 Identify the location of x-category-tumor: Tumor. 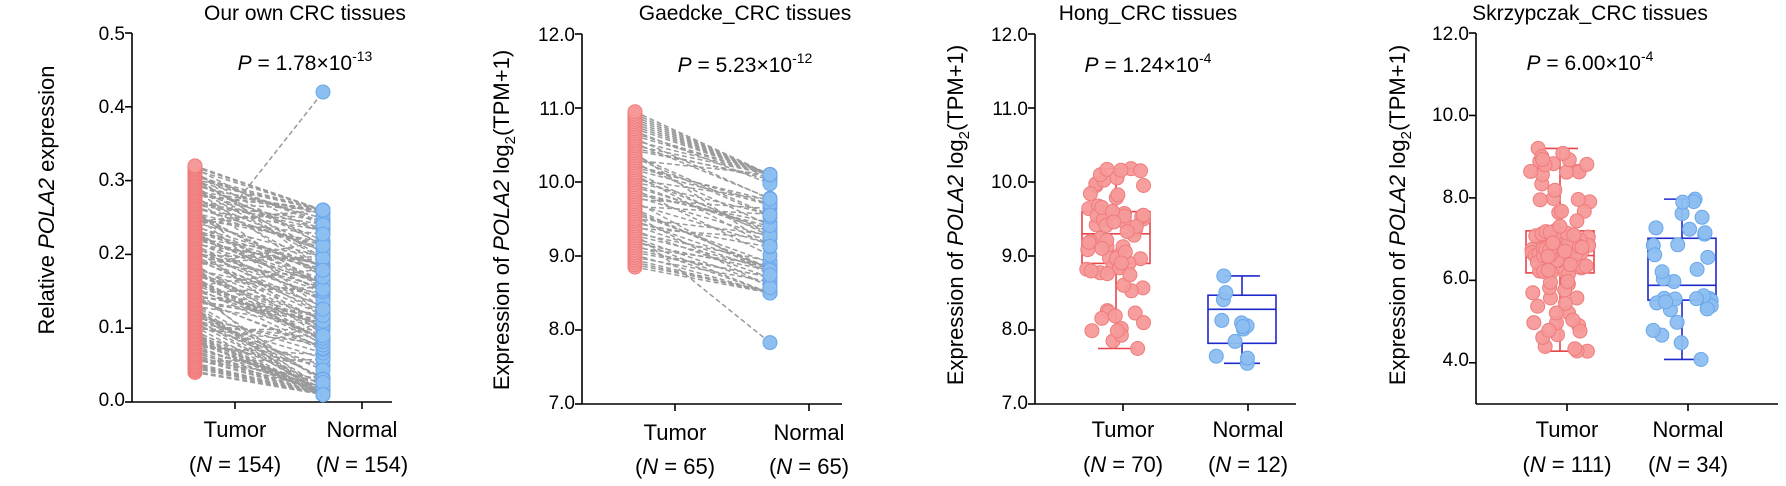
(1567, 429).